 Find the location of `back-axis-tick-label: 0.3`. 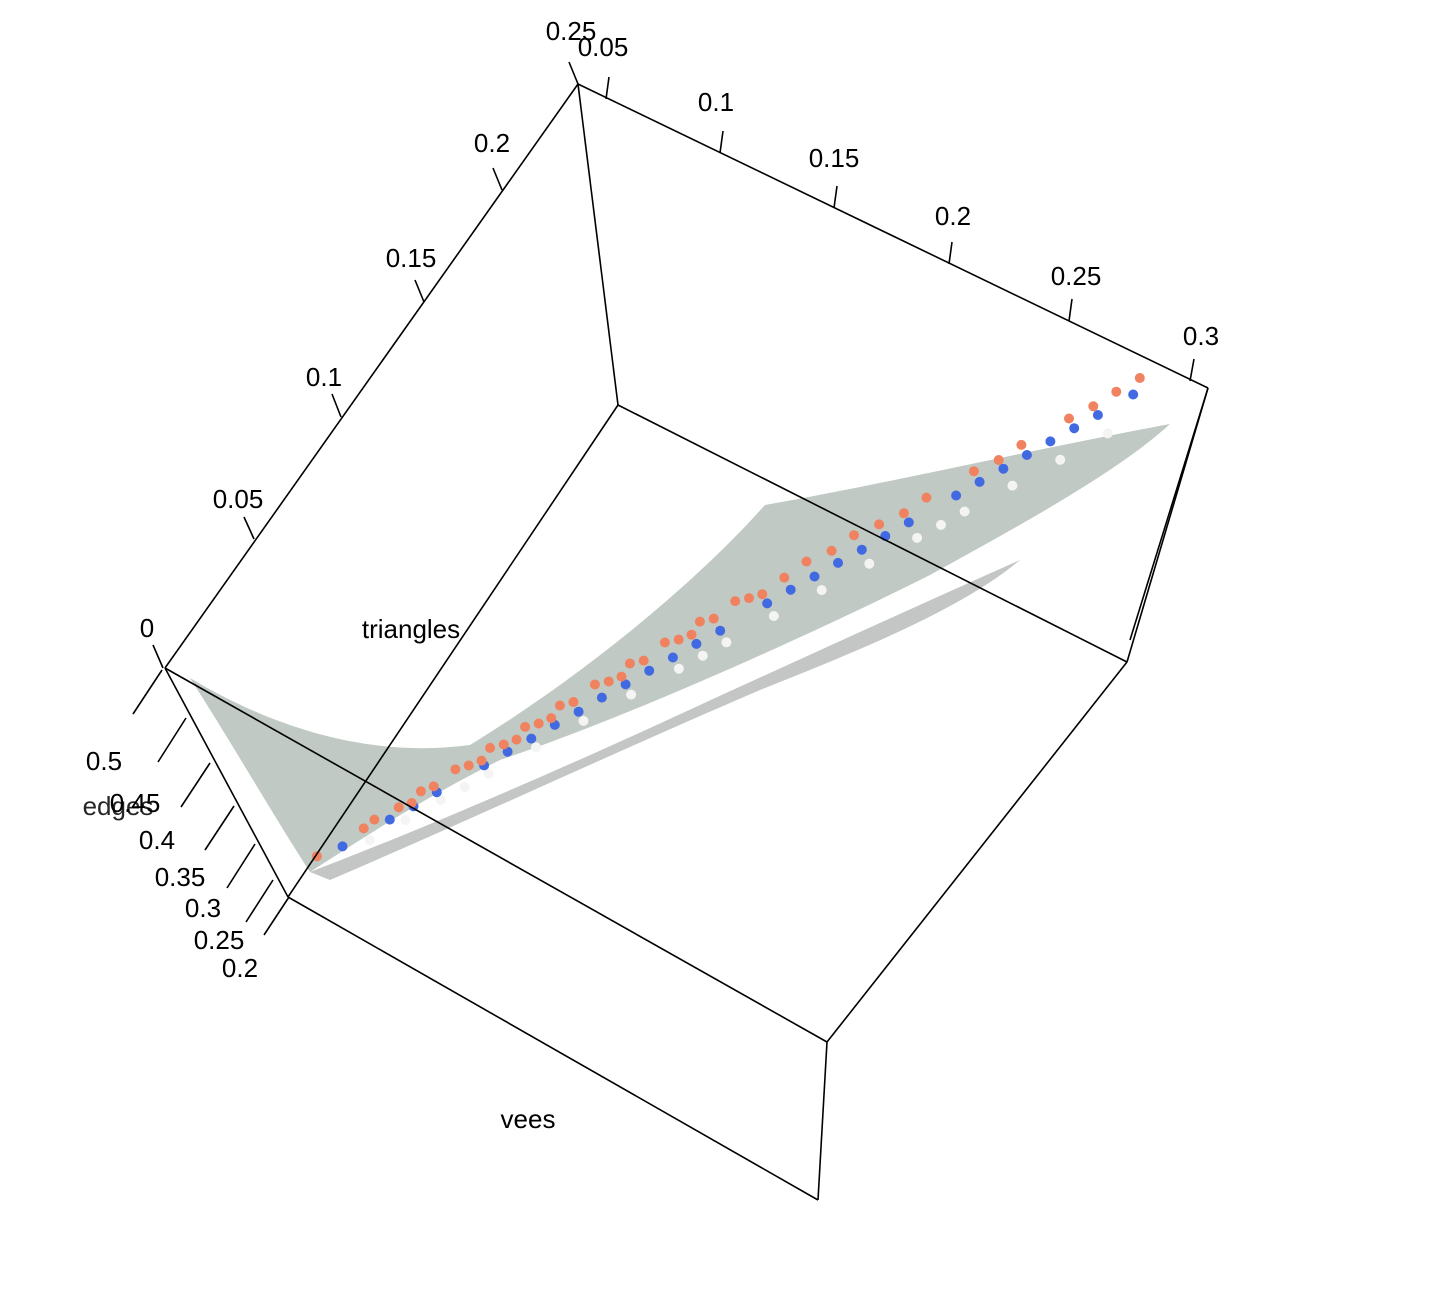

back-axis-tick-label: 0.3 is located at coordinates (1201, 336).